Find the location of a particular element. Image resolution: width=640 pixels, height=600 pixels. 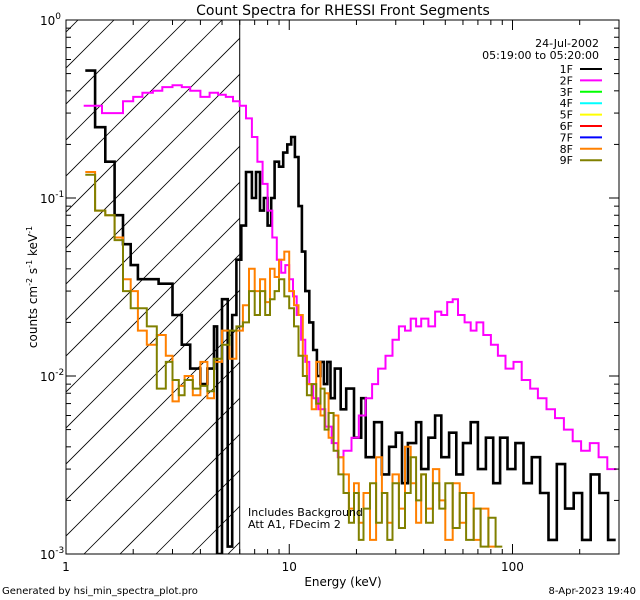

y-tick-exponent: -3 is located at coordinates (59, 551).